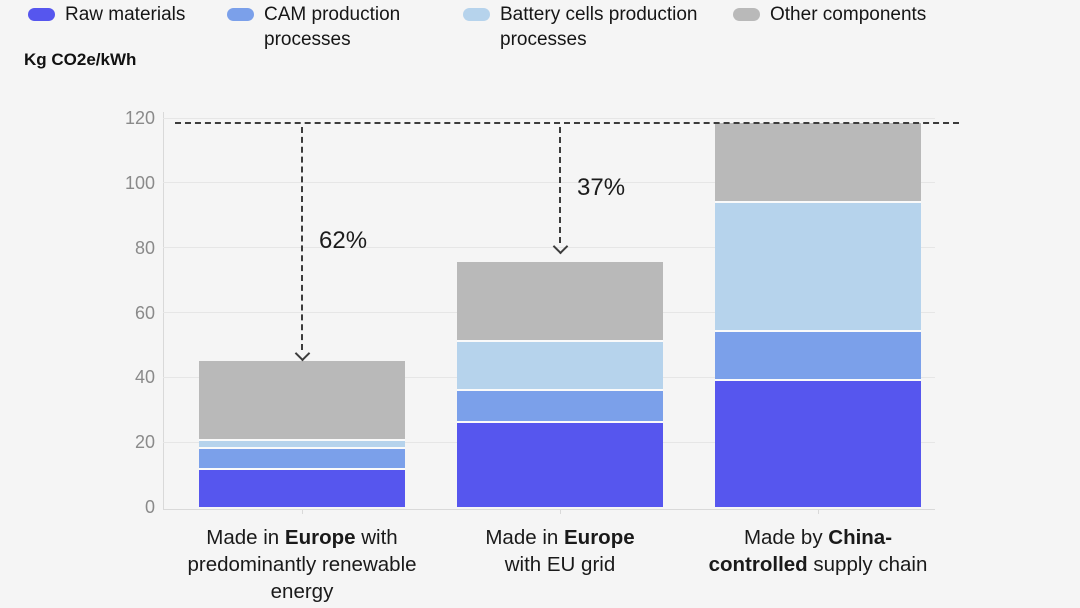 The image size is (1080, 608). What do you see at coordinates (601, 187) in the screenshot?
I see `annotation-percent-label: 37%` at bounding box center [601, 187].